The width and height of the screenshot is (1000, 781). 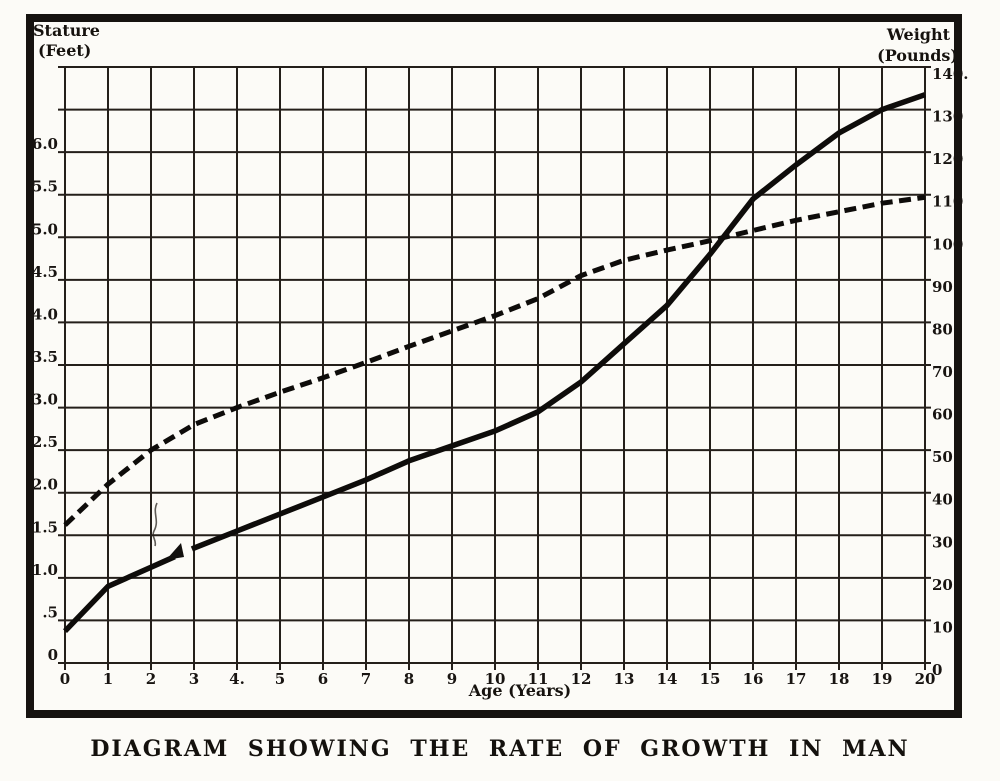 What do you see at coordinates (520, 690) in the screenshot?
I see `x-axis-title: Age (Years)` at bounding box center [520, 690].